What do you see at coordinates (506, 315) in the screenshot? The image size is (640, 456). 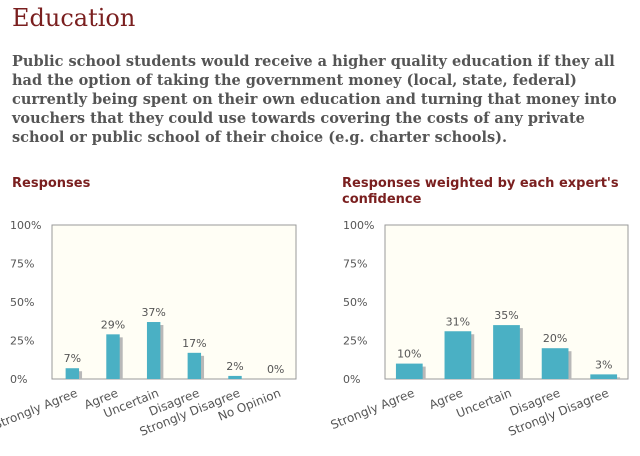 I see `data-label: 35%` at bounding box center [506, 315].